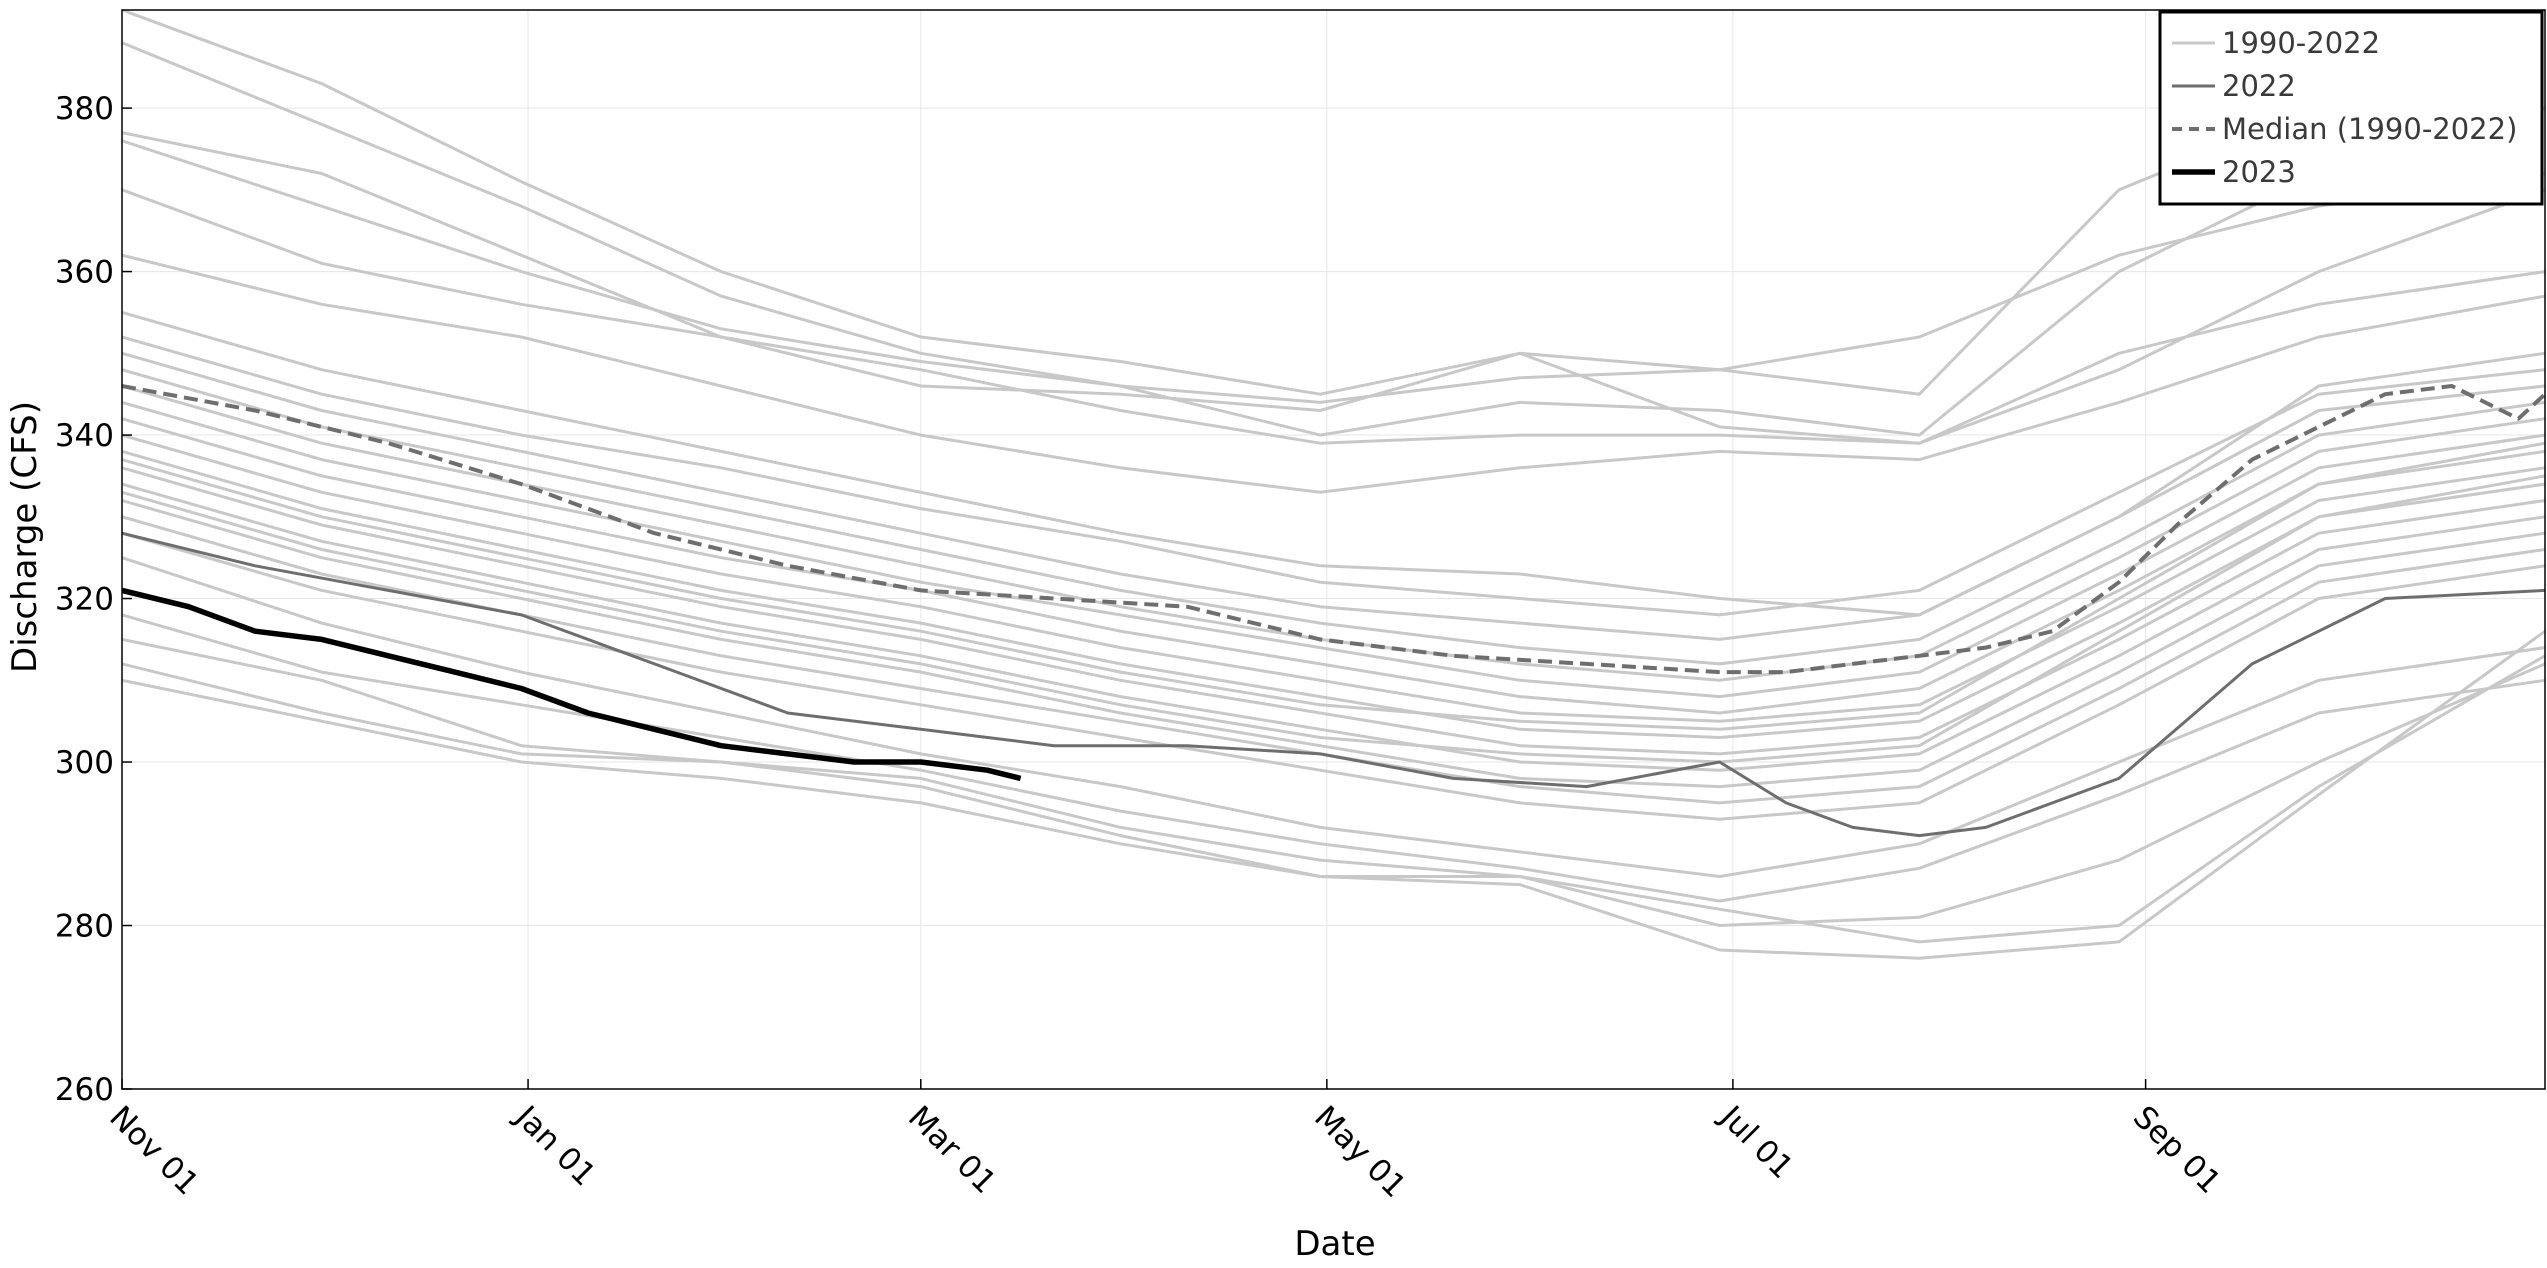 The image size is (2547, 1268). Describe the element at coordinates (84, 1090) in the screenshot. I see `y-tick-label: 260` at that location.